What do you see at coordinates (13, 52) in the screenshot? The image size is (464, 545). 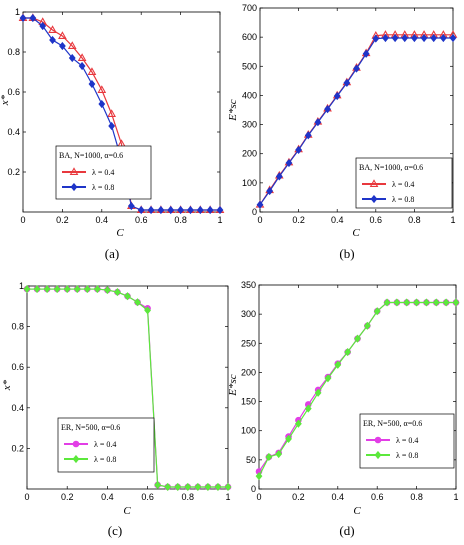 I see `y-tick-label: 0.8` at bounding box center [13, 52].